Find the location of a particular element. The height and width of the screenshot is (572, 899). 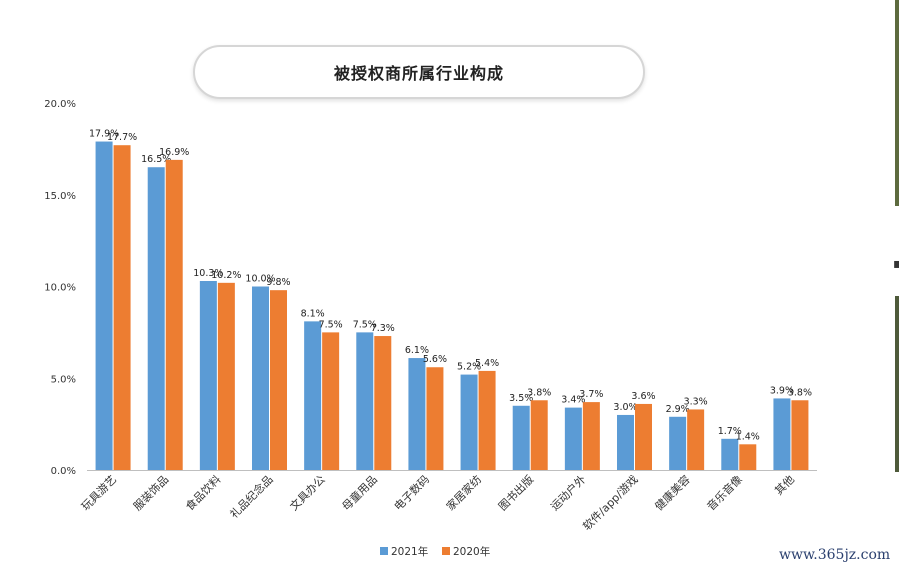

category-label: 图书出版 is located at coordinates (515, 492).